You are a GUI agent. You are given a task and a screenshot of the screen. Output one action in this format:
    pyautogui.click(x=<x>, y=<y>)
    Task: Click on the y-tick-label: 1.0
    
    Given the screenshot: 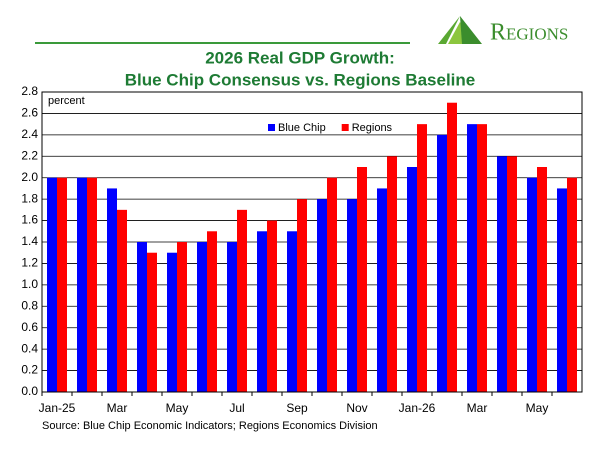 What is the action you would take?
    pyautogui.click(x=29, y=284)
    